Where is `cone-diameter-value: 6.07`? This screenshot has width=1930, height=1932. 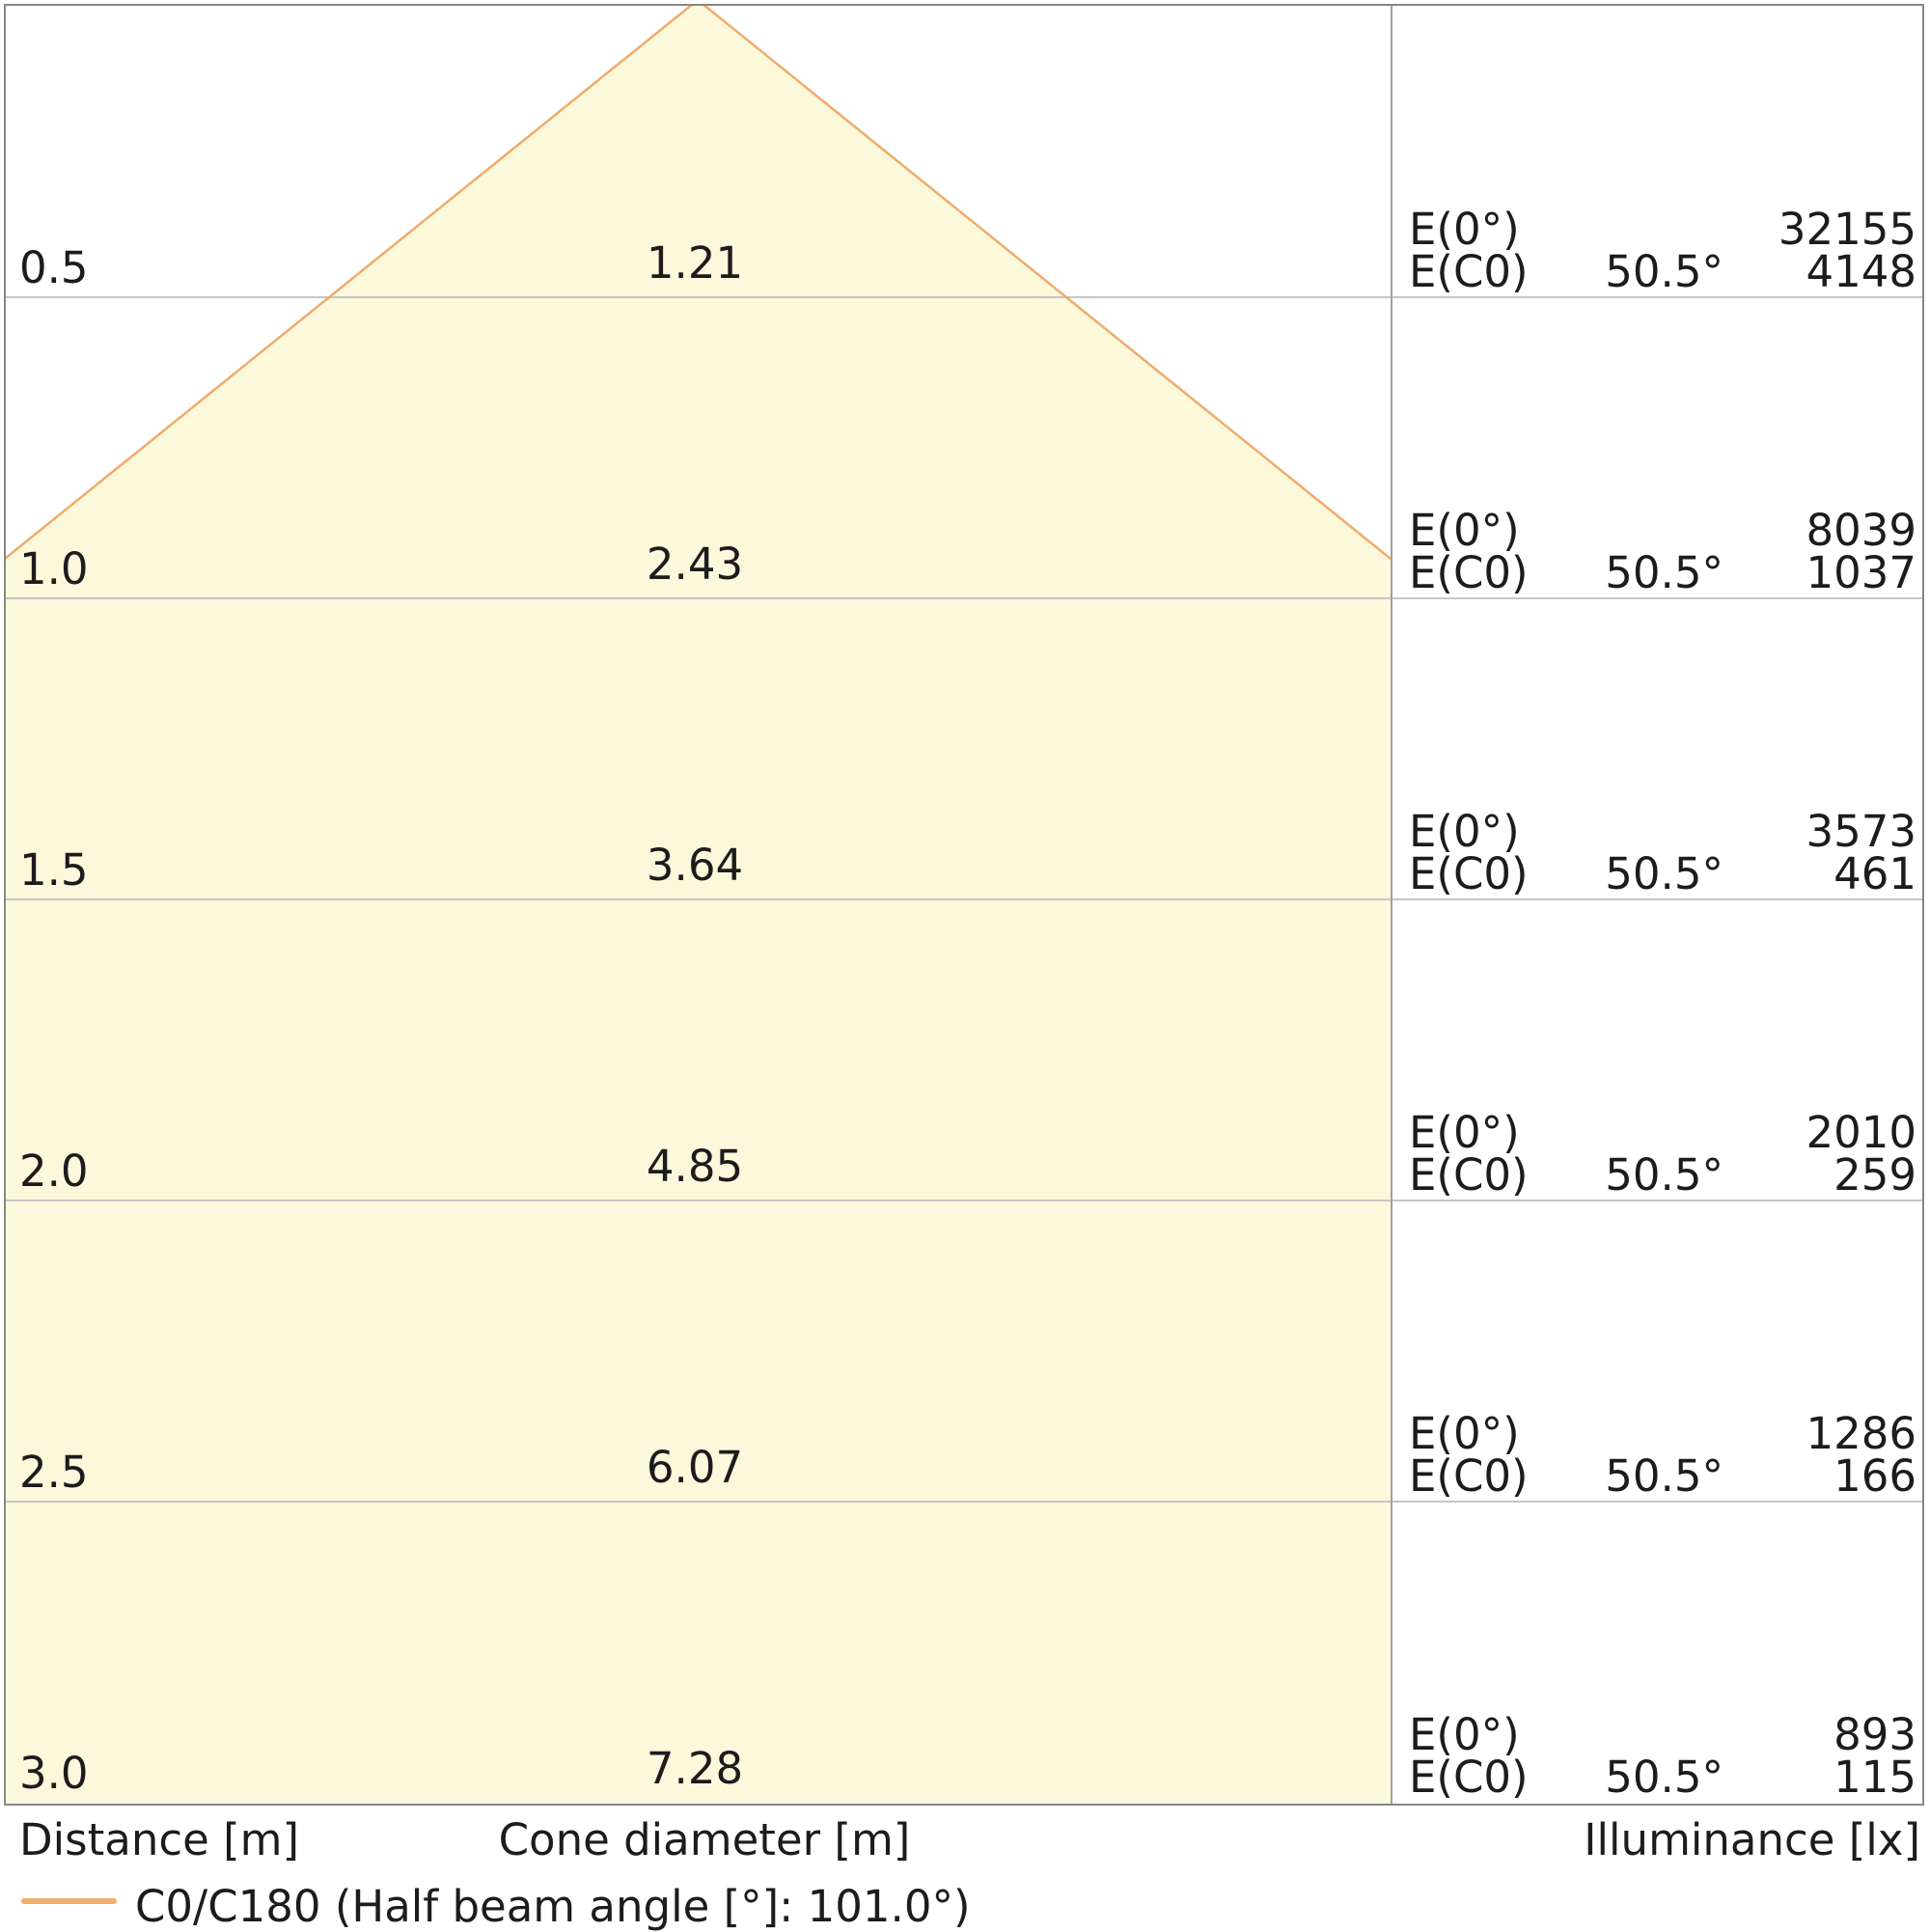
cone-diameter-value: 6.07 is located at coordinates (695, 1467).